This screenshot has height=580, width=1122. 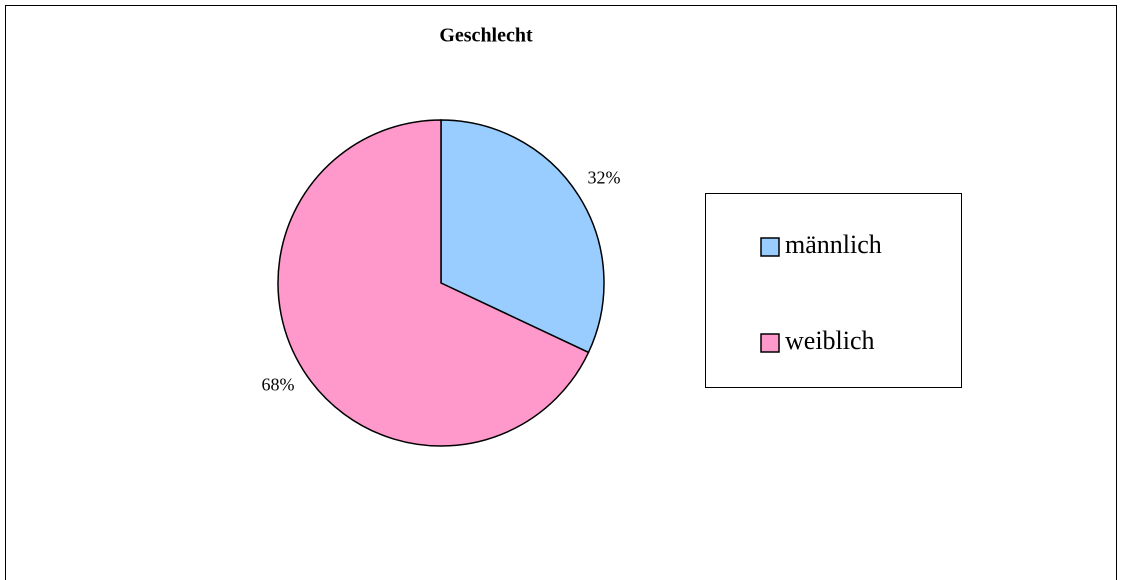 What do you see at coordinates (522, 236) in the screenshot?
I see `pie-slice` at bounding box center [522, 236].